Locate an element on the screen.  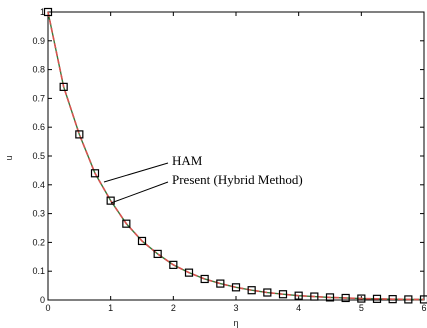
x-tick-label: 5 is located at coordinates (361, 308).